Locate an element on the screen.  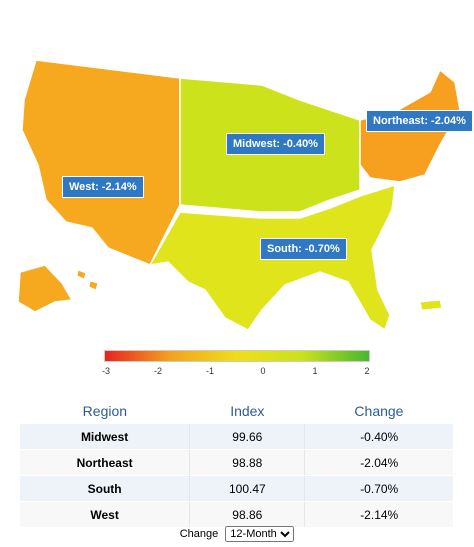
region-label-west: West: -2.14% is located at coordinates (103, 187).